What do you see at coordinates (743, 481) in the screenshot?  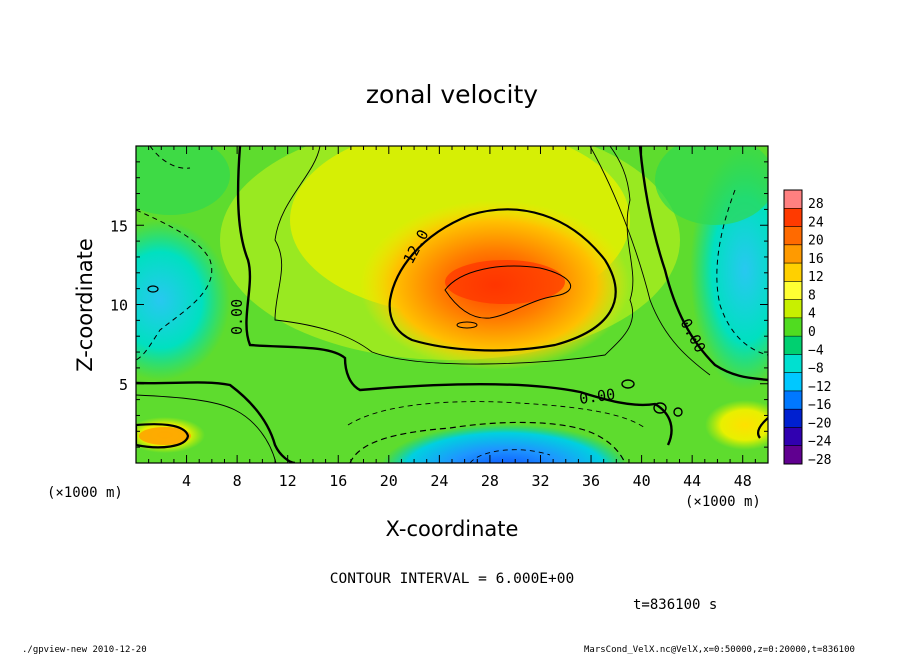 I see `x-tick-label: 48` at bounding box center [743, 481].